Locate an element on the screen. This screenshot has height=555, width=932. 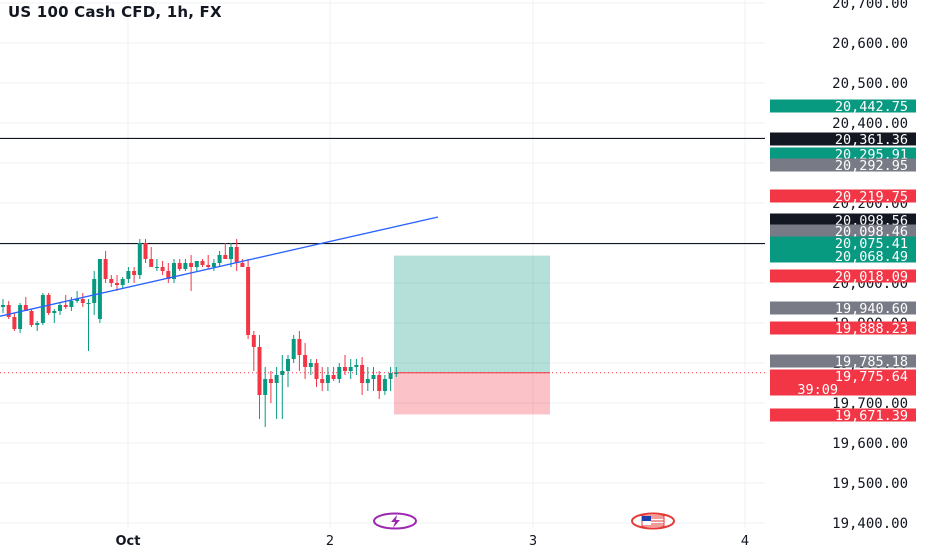
price-tag-label: 20,018.09 is located at coordinates (871, 277).